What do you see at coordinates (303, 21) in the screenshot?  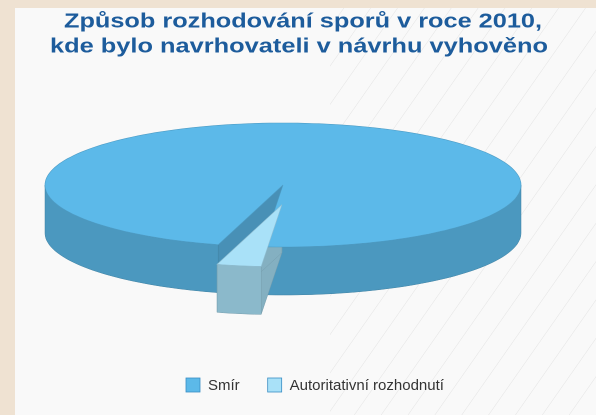 I see `chart-title: Způsob rozhodování sporů v roce 2010,` at bounding box center [303, 21].